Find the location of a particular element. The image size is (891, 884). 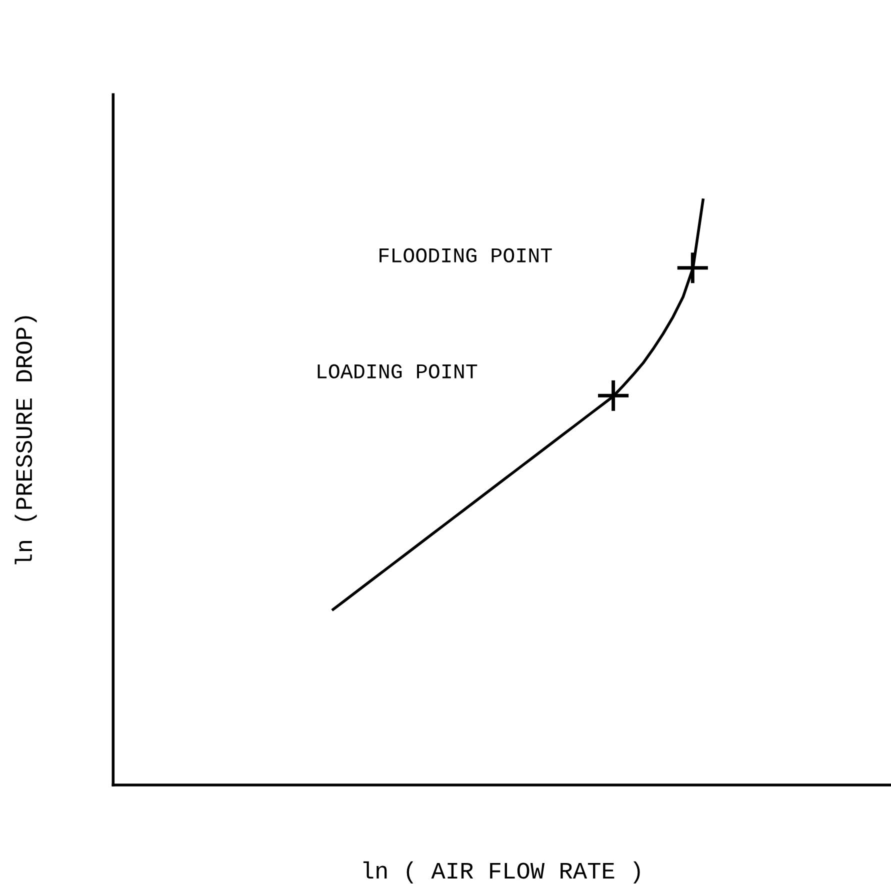

annotation: FLOODING POINT is located at coordinates (466, 255).